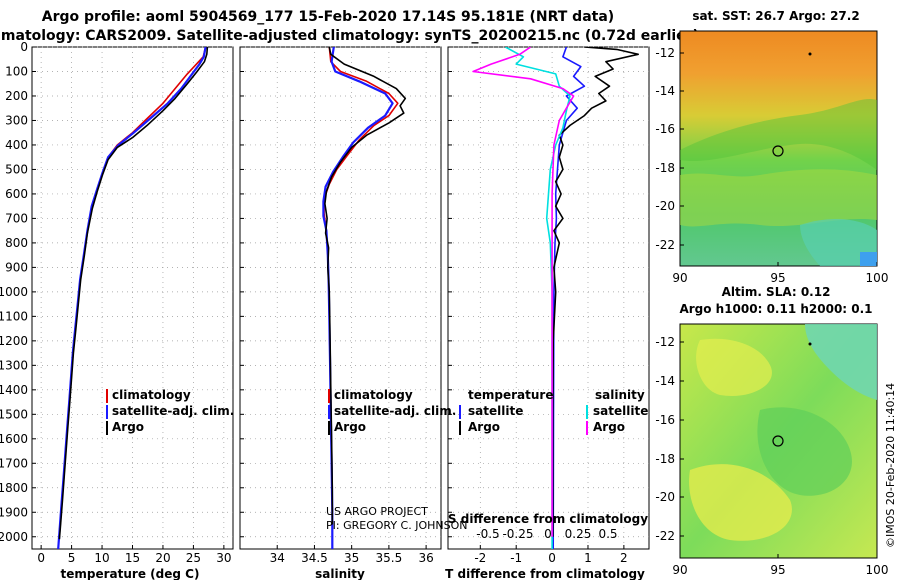 The height and width of the screenshot is (580, 900). I want to click on sla-cyan-patch, so click(841, 362).